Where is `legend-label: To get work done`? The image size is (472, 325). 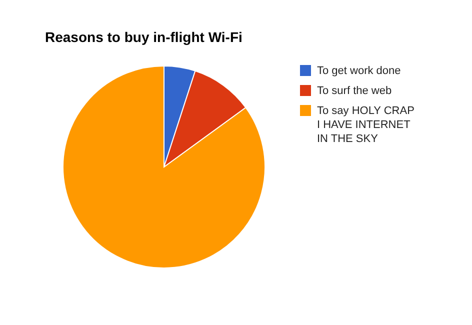
legend-label: To get work done is located at coordinates (359, 71).